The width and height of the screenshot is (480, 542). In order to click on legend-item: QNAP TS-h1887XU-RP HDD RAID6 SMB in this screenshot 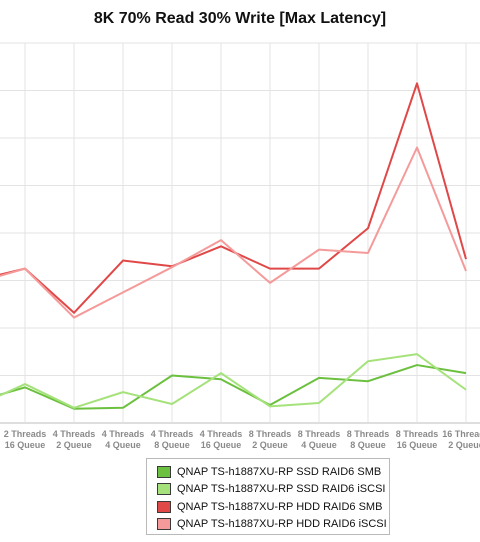, I will do `click(273, 507)`.